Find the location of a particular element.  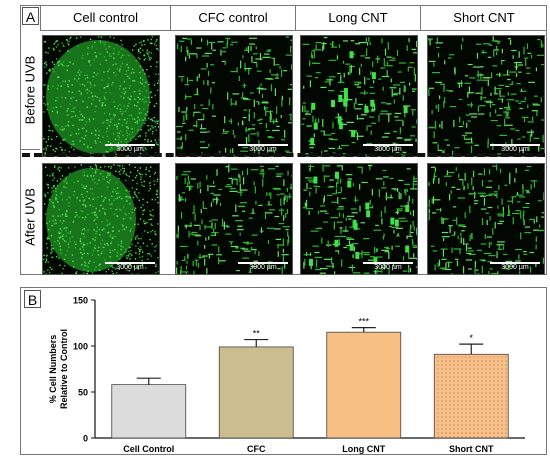

col-header-cfc-control: CFC control is located at coordinates (232, 18).